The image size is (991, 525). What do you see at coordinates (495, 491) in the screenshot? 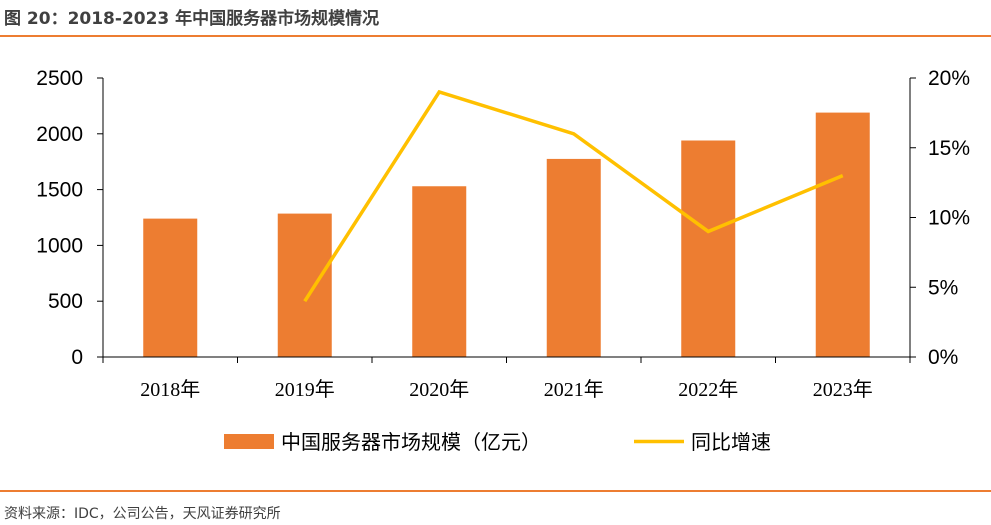
I see `bottom-rule` at bounding box center [495, 491].